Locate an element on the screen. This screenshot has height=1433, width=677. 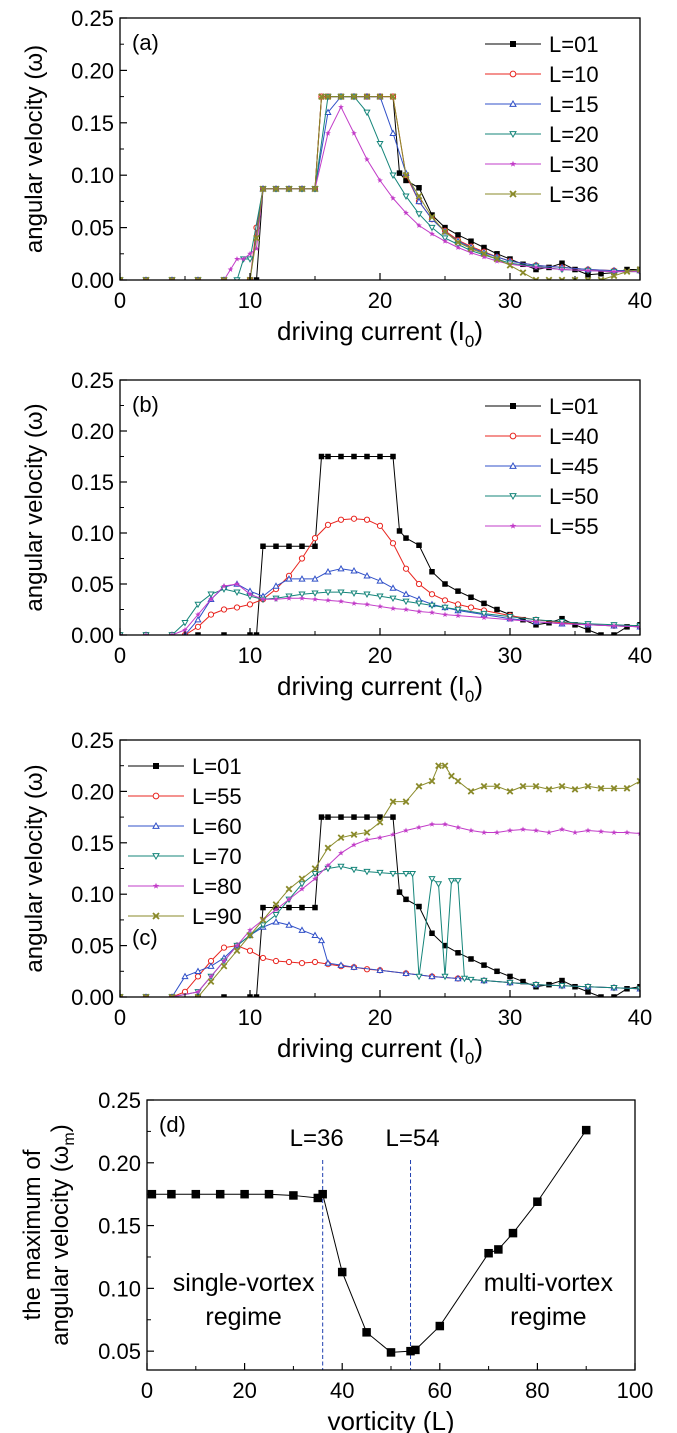
series-group-b is located at coordinates (380, 544).